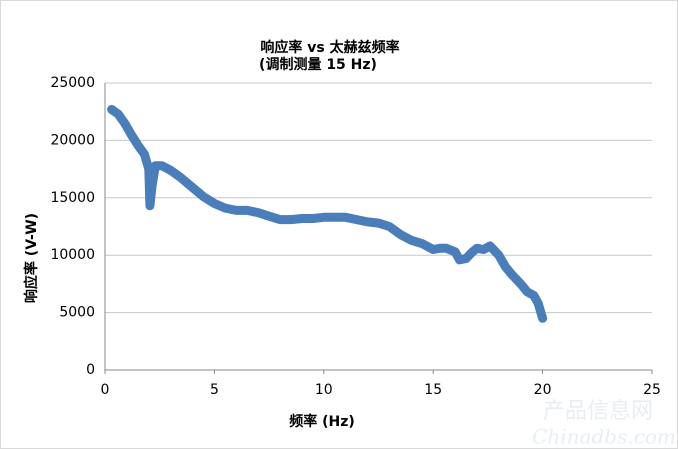 This screenshot has width=678, height=449. I want to click on x-tick-label: 10, so click(324, 390).